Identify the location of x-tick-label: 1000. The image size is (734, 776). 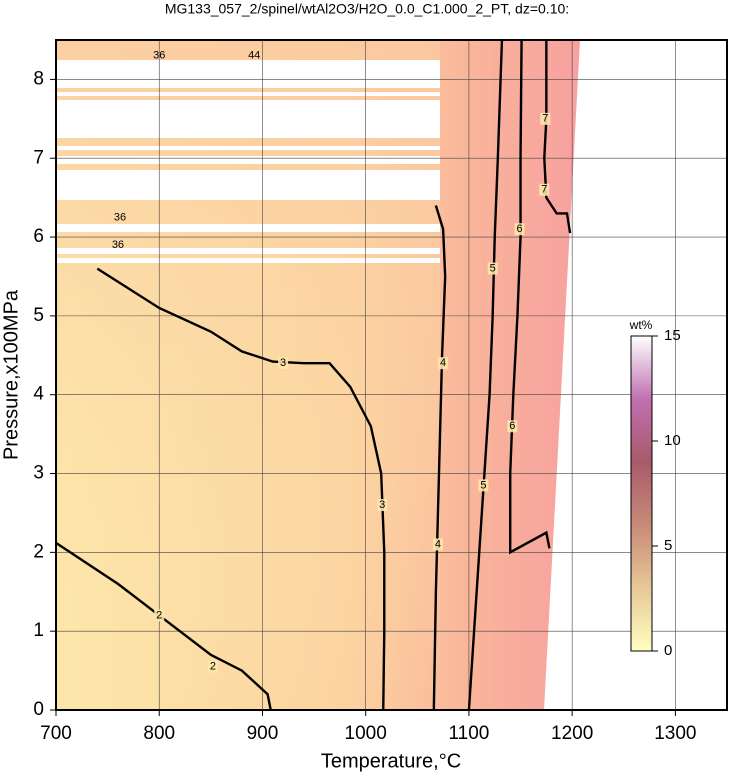
(366, 733).